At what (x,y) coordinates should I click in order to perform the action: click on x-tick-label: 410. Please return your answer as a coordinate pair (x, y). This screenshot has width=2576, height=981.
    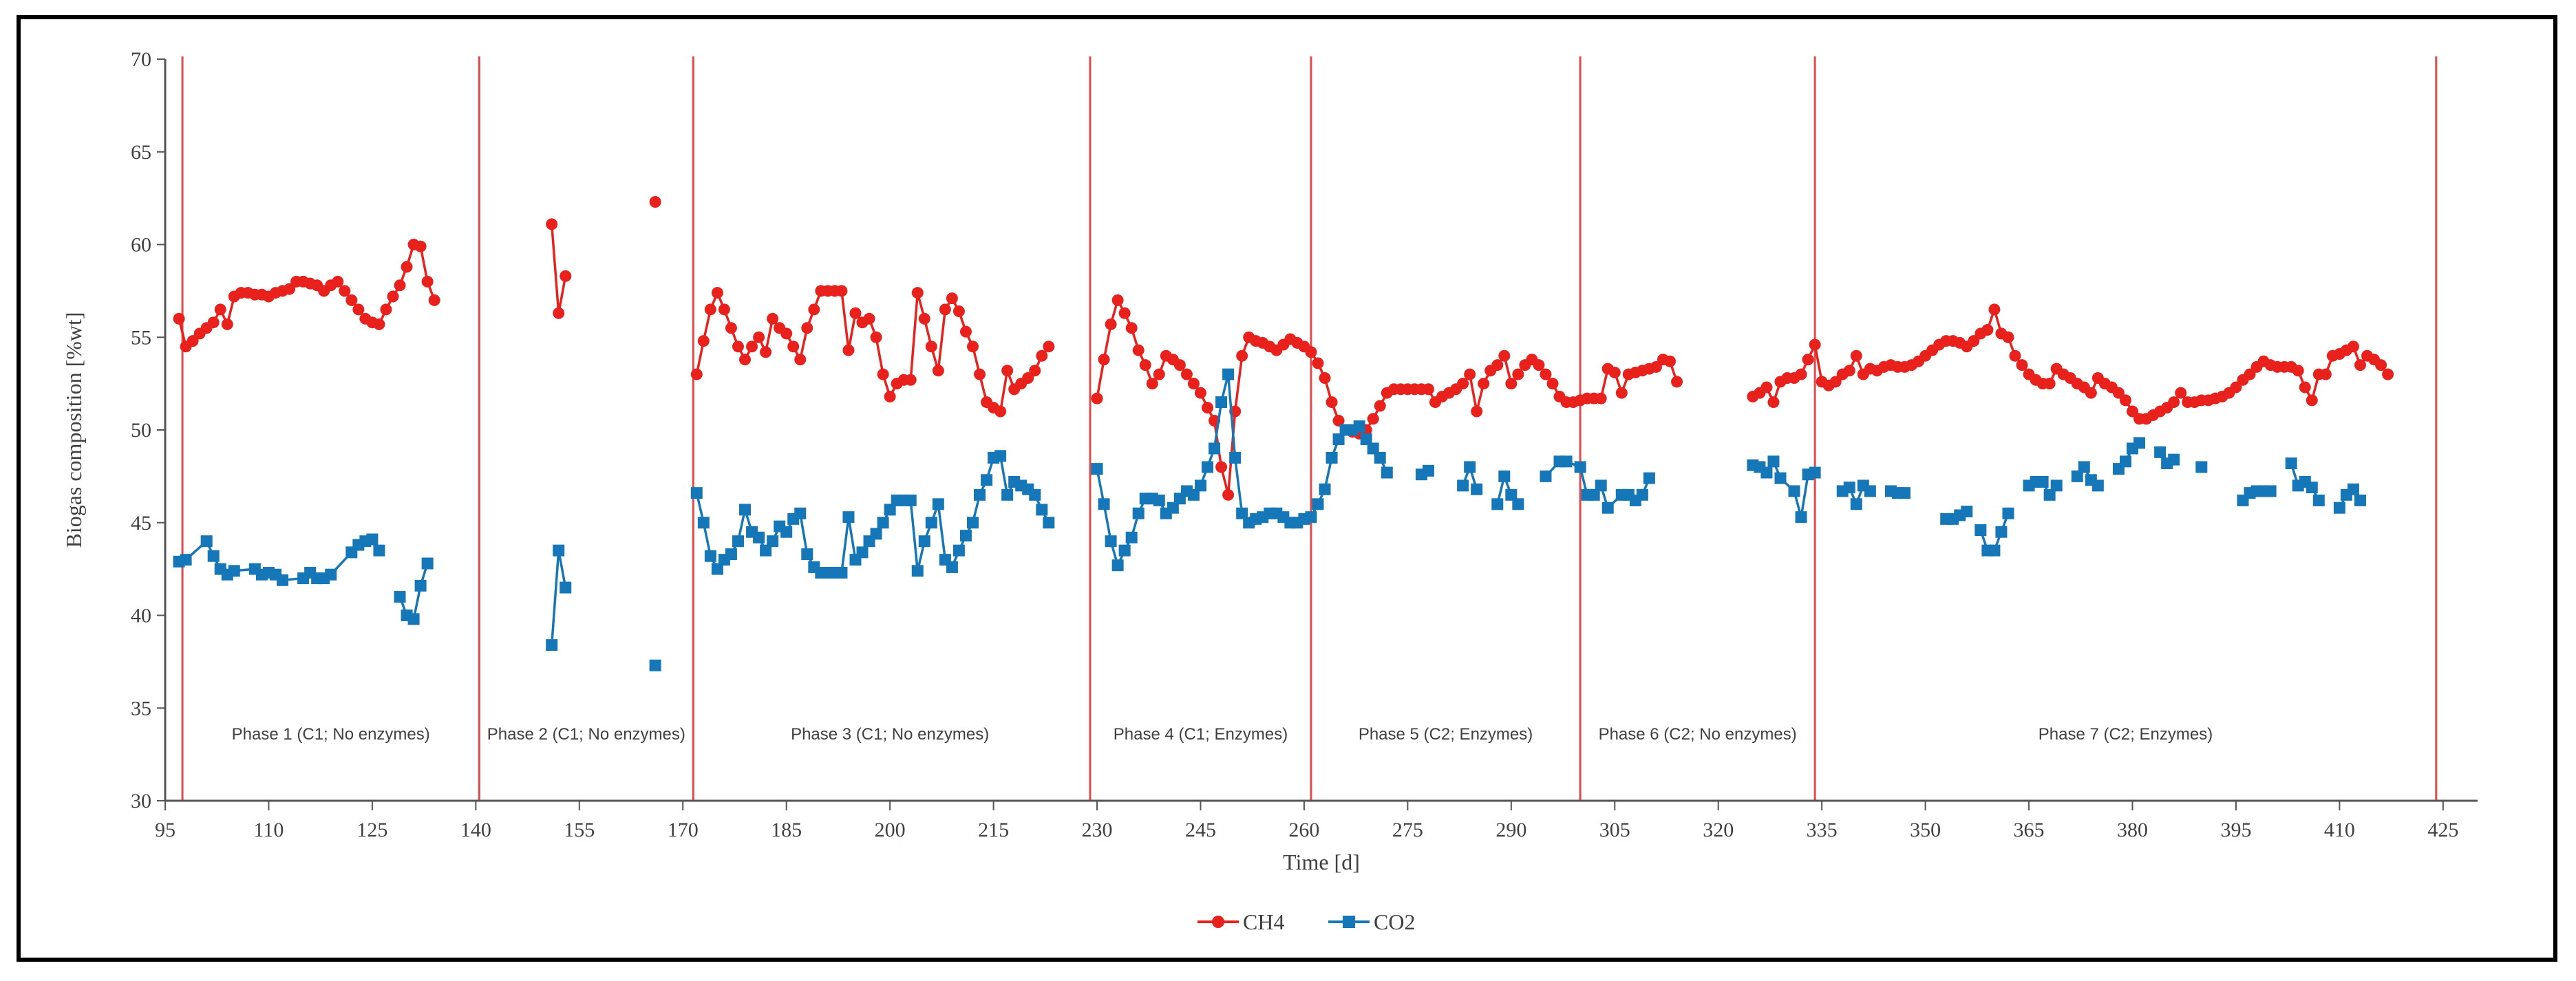
    Looking at the image, I should click on (2339, 830).